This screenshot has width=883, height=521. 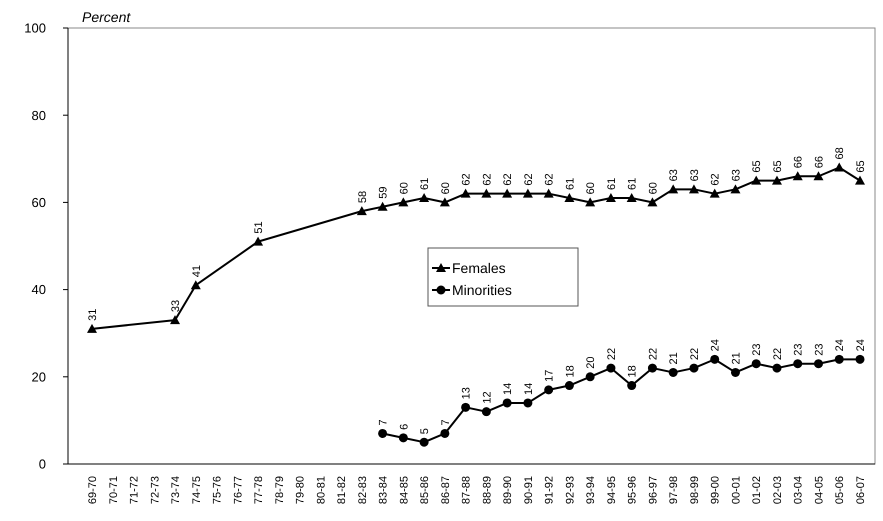 What do you see at coordinates (861, 490) in the screenshot?
I see `x-tick-label: 06-07` at bounding box center [861, 490].